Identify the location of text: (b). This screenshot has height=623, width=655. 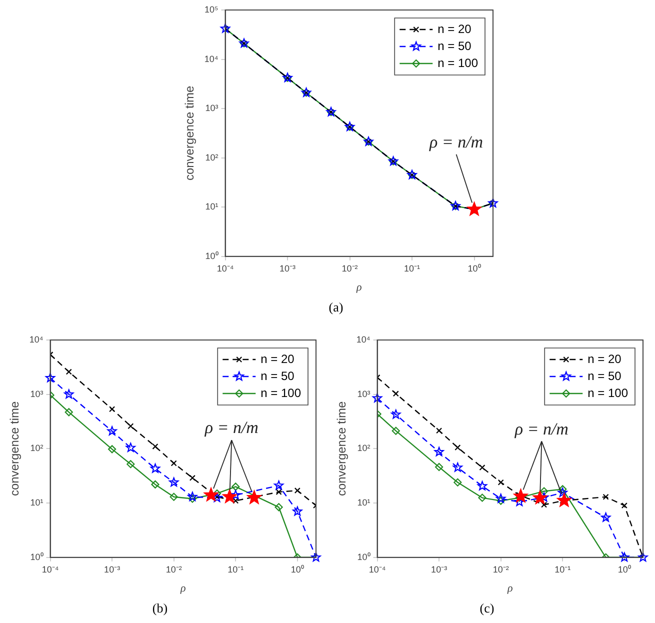
(160, 608).